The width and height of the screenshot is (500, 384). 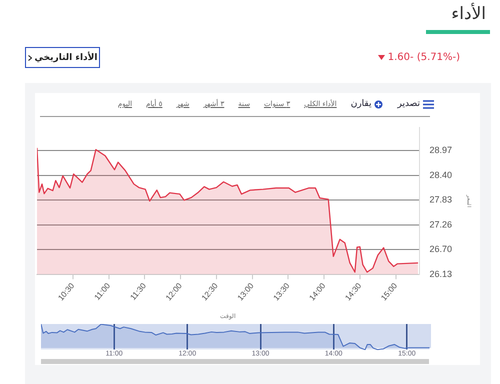 What do you see at coordinates (361, 104) in the screenshot?
I see `text: يقارن` at bounding box center [361, 104].